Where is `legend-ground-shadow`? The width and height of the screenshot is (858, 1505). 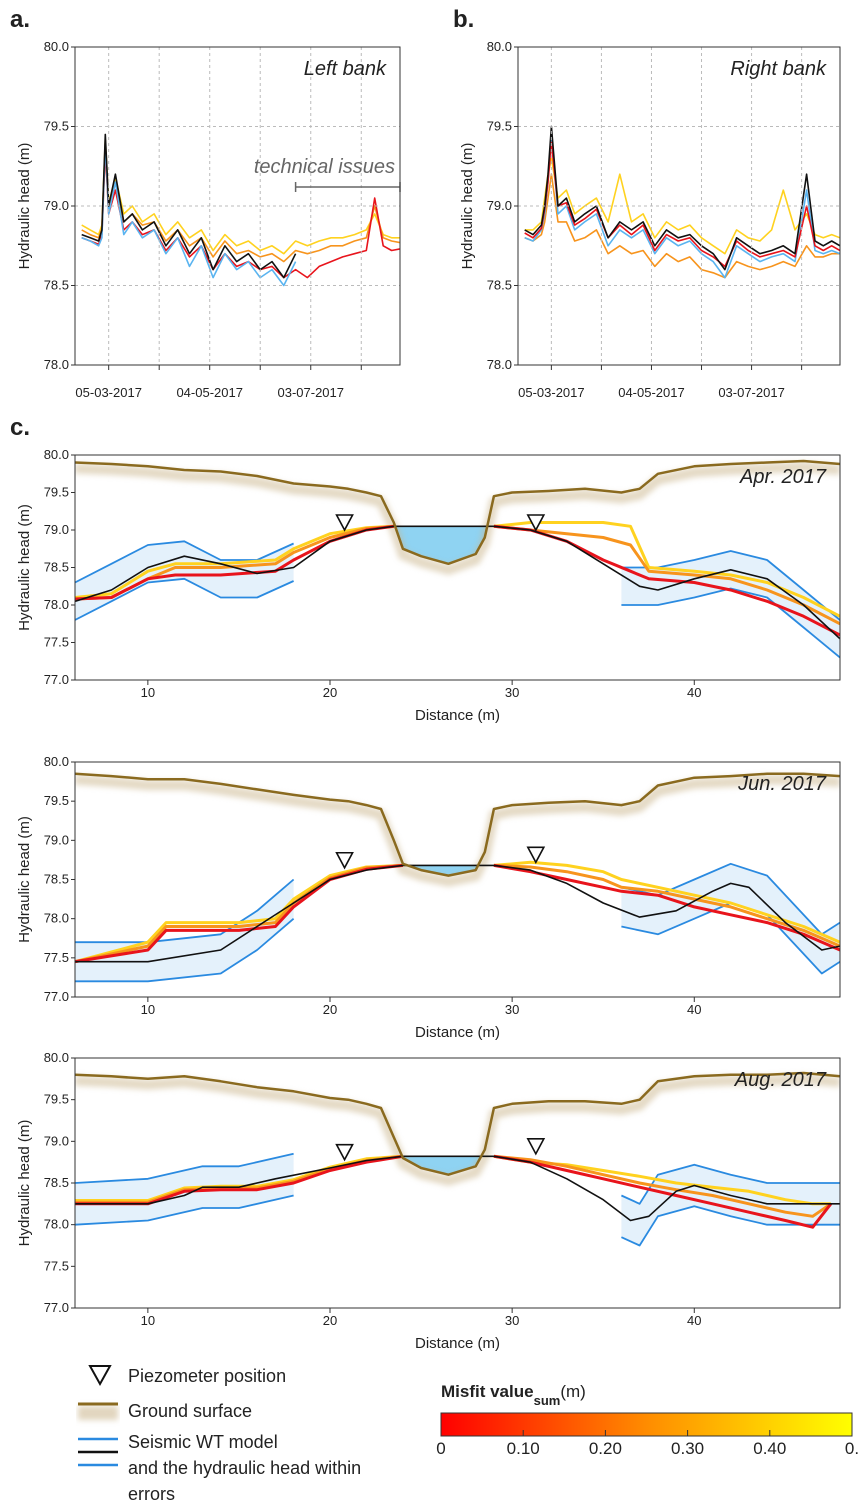
legend-ground-shadow is located at coordinates (98, 1413).